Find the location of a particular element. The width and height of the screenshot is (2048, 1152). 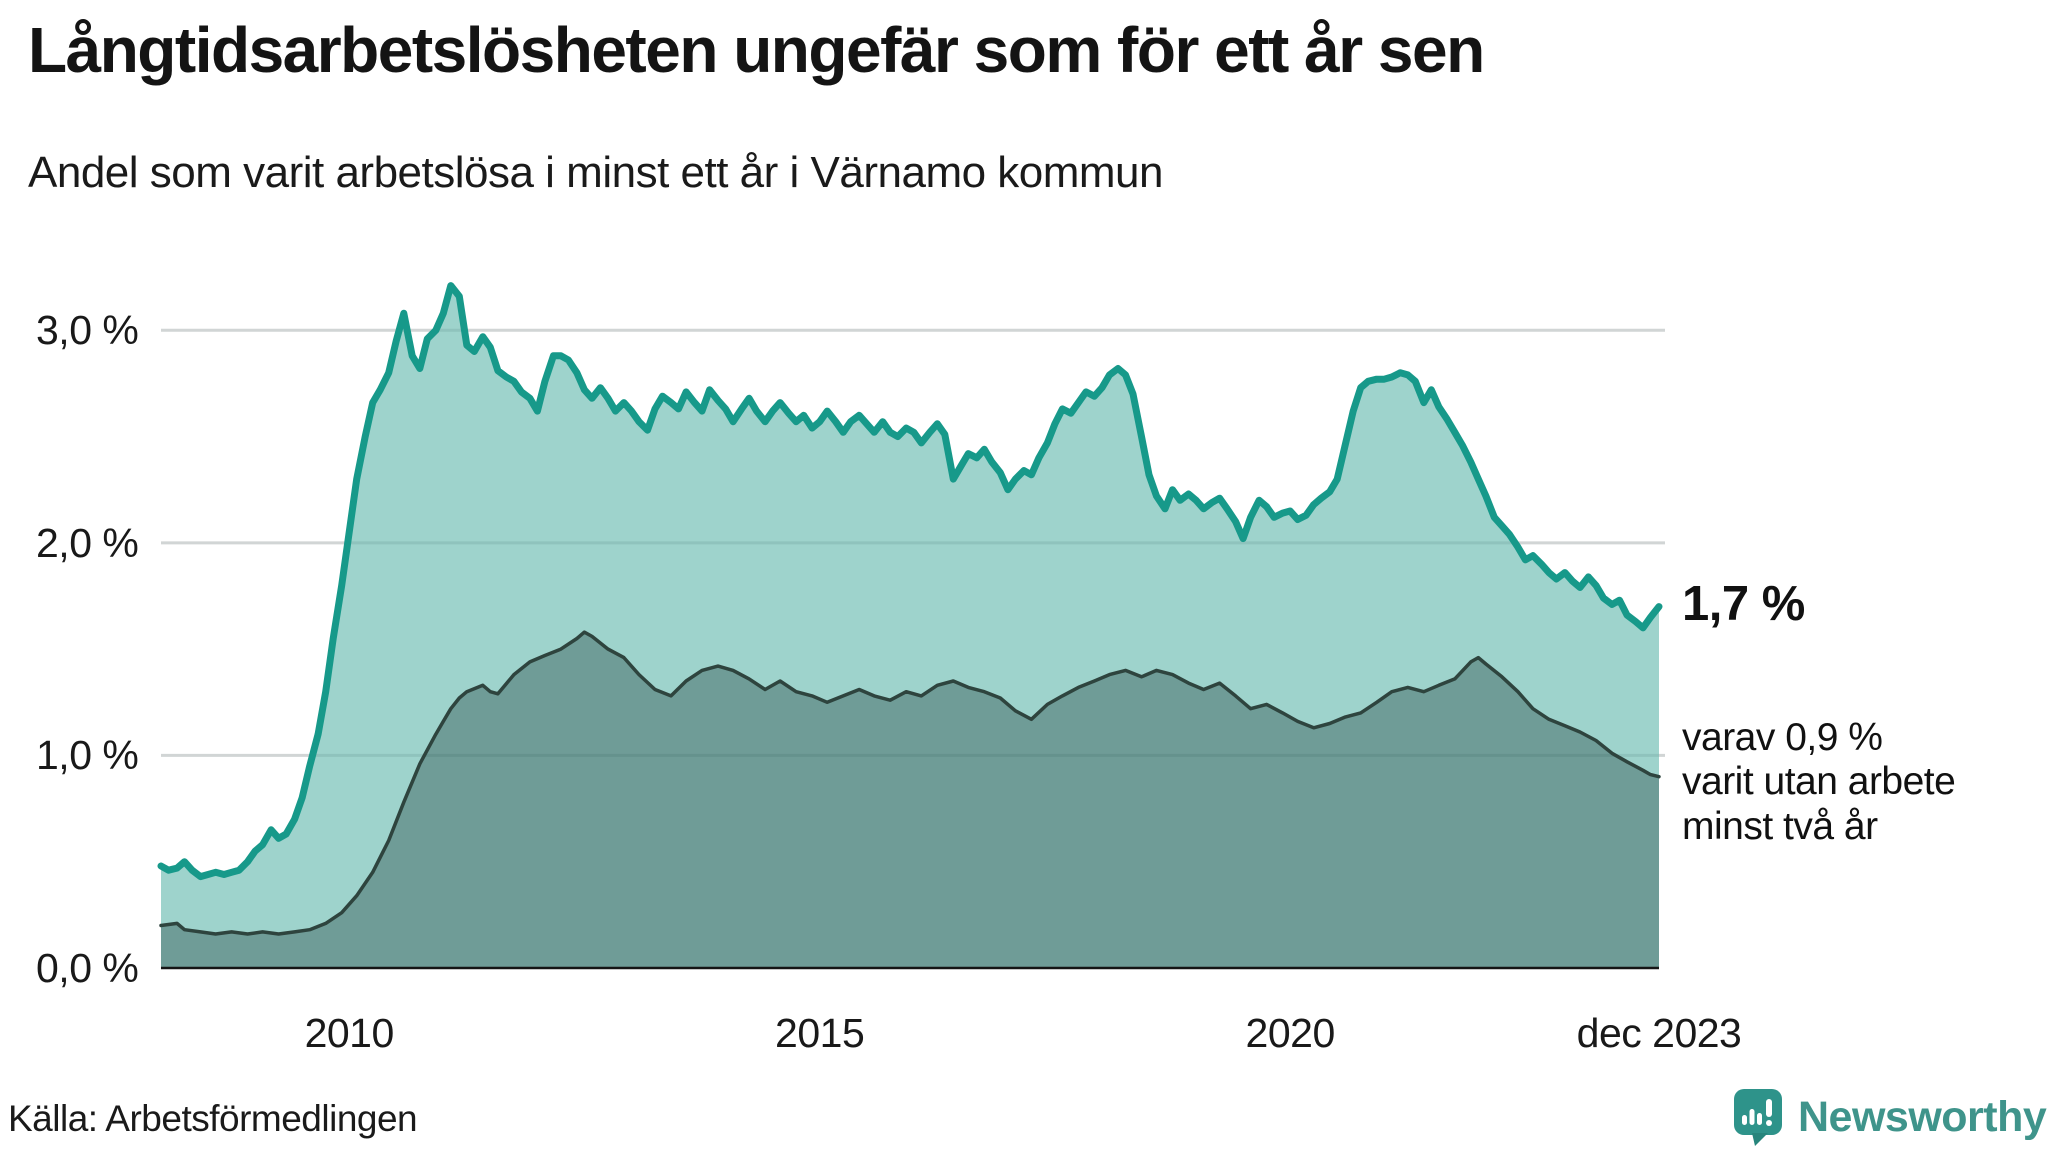

x-tick-label: 2020 is located at coordinates (1290, 1033).